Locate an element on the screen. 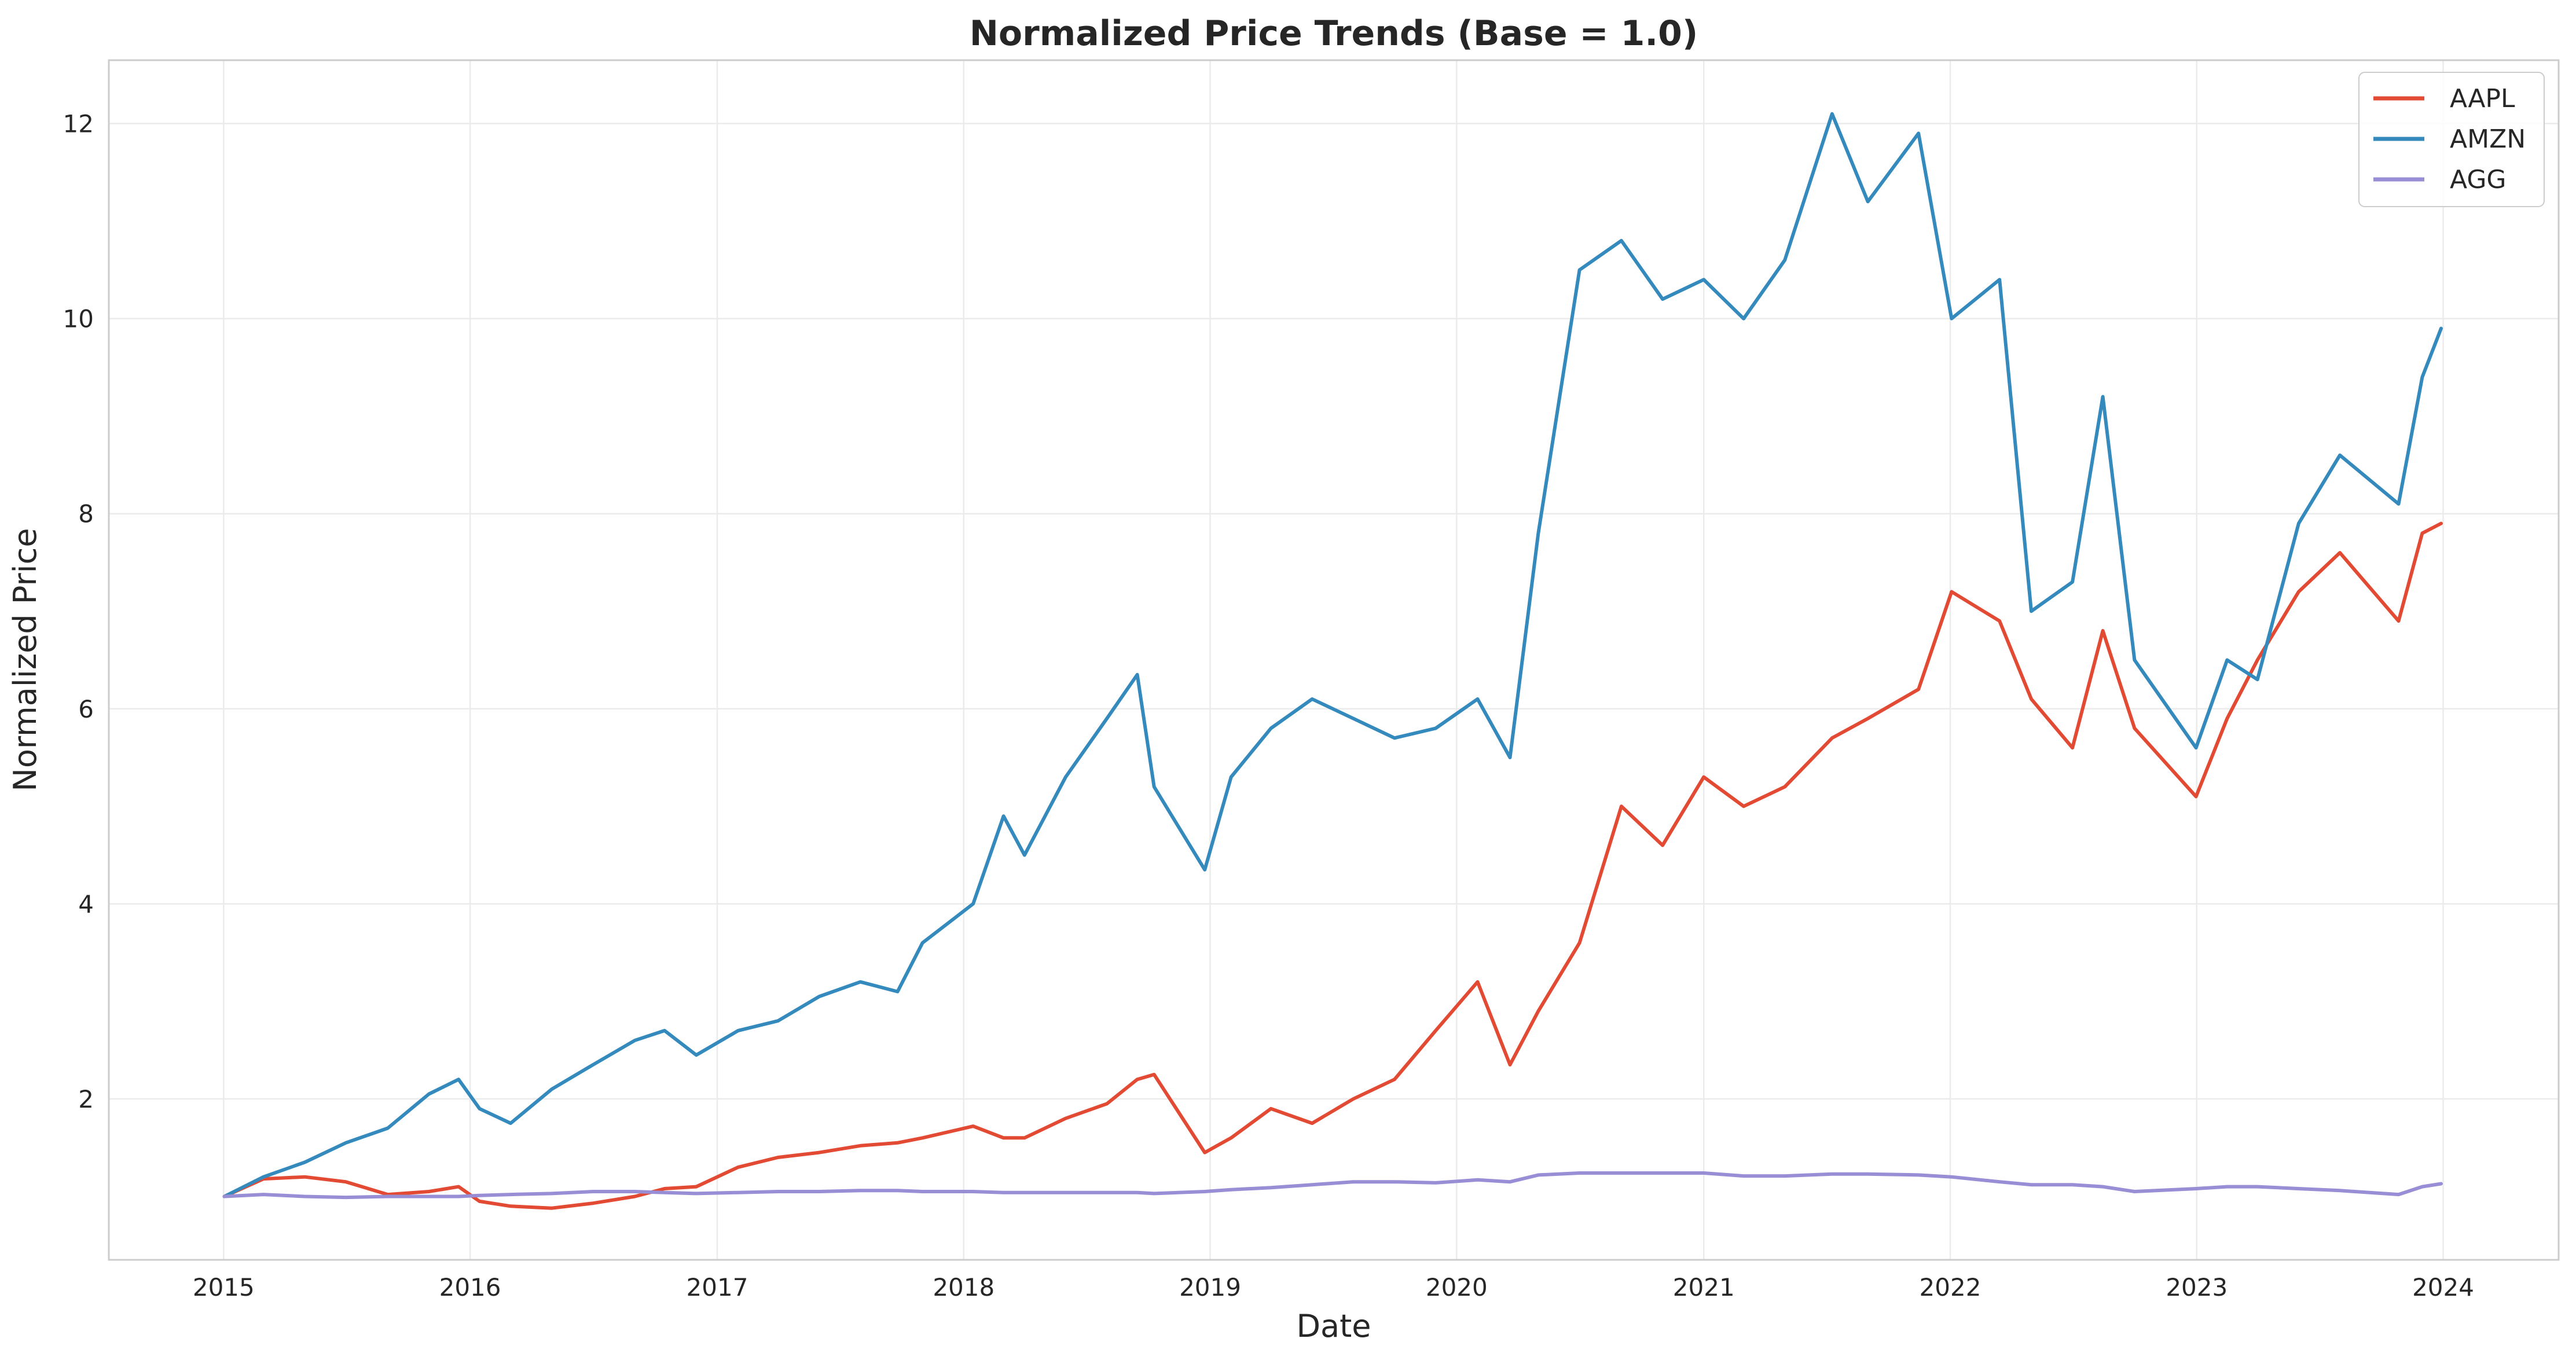  y-axis-label: Normalized Price is located at coordinates (25, 659).